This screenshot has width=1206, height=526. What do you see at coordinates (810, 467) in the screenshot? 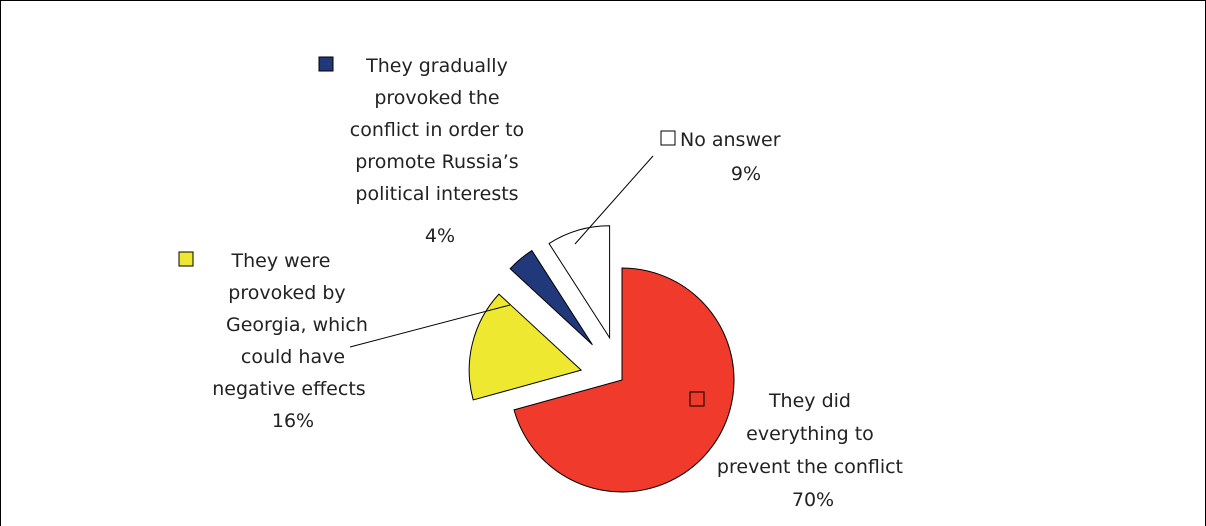
I see `label-red-line-3: prevent the conflict` at bounding box center [810, 467].